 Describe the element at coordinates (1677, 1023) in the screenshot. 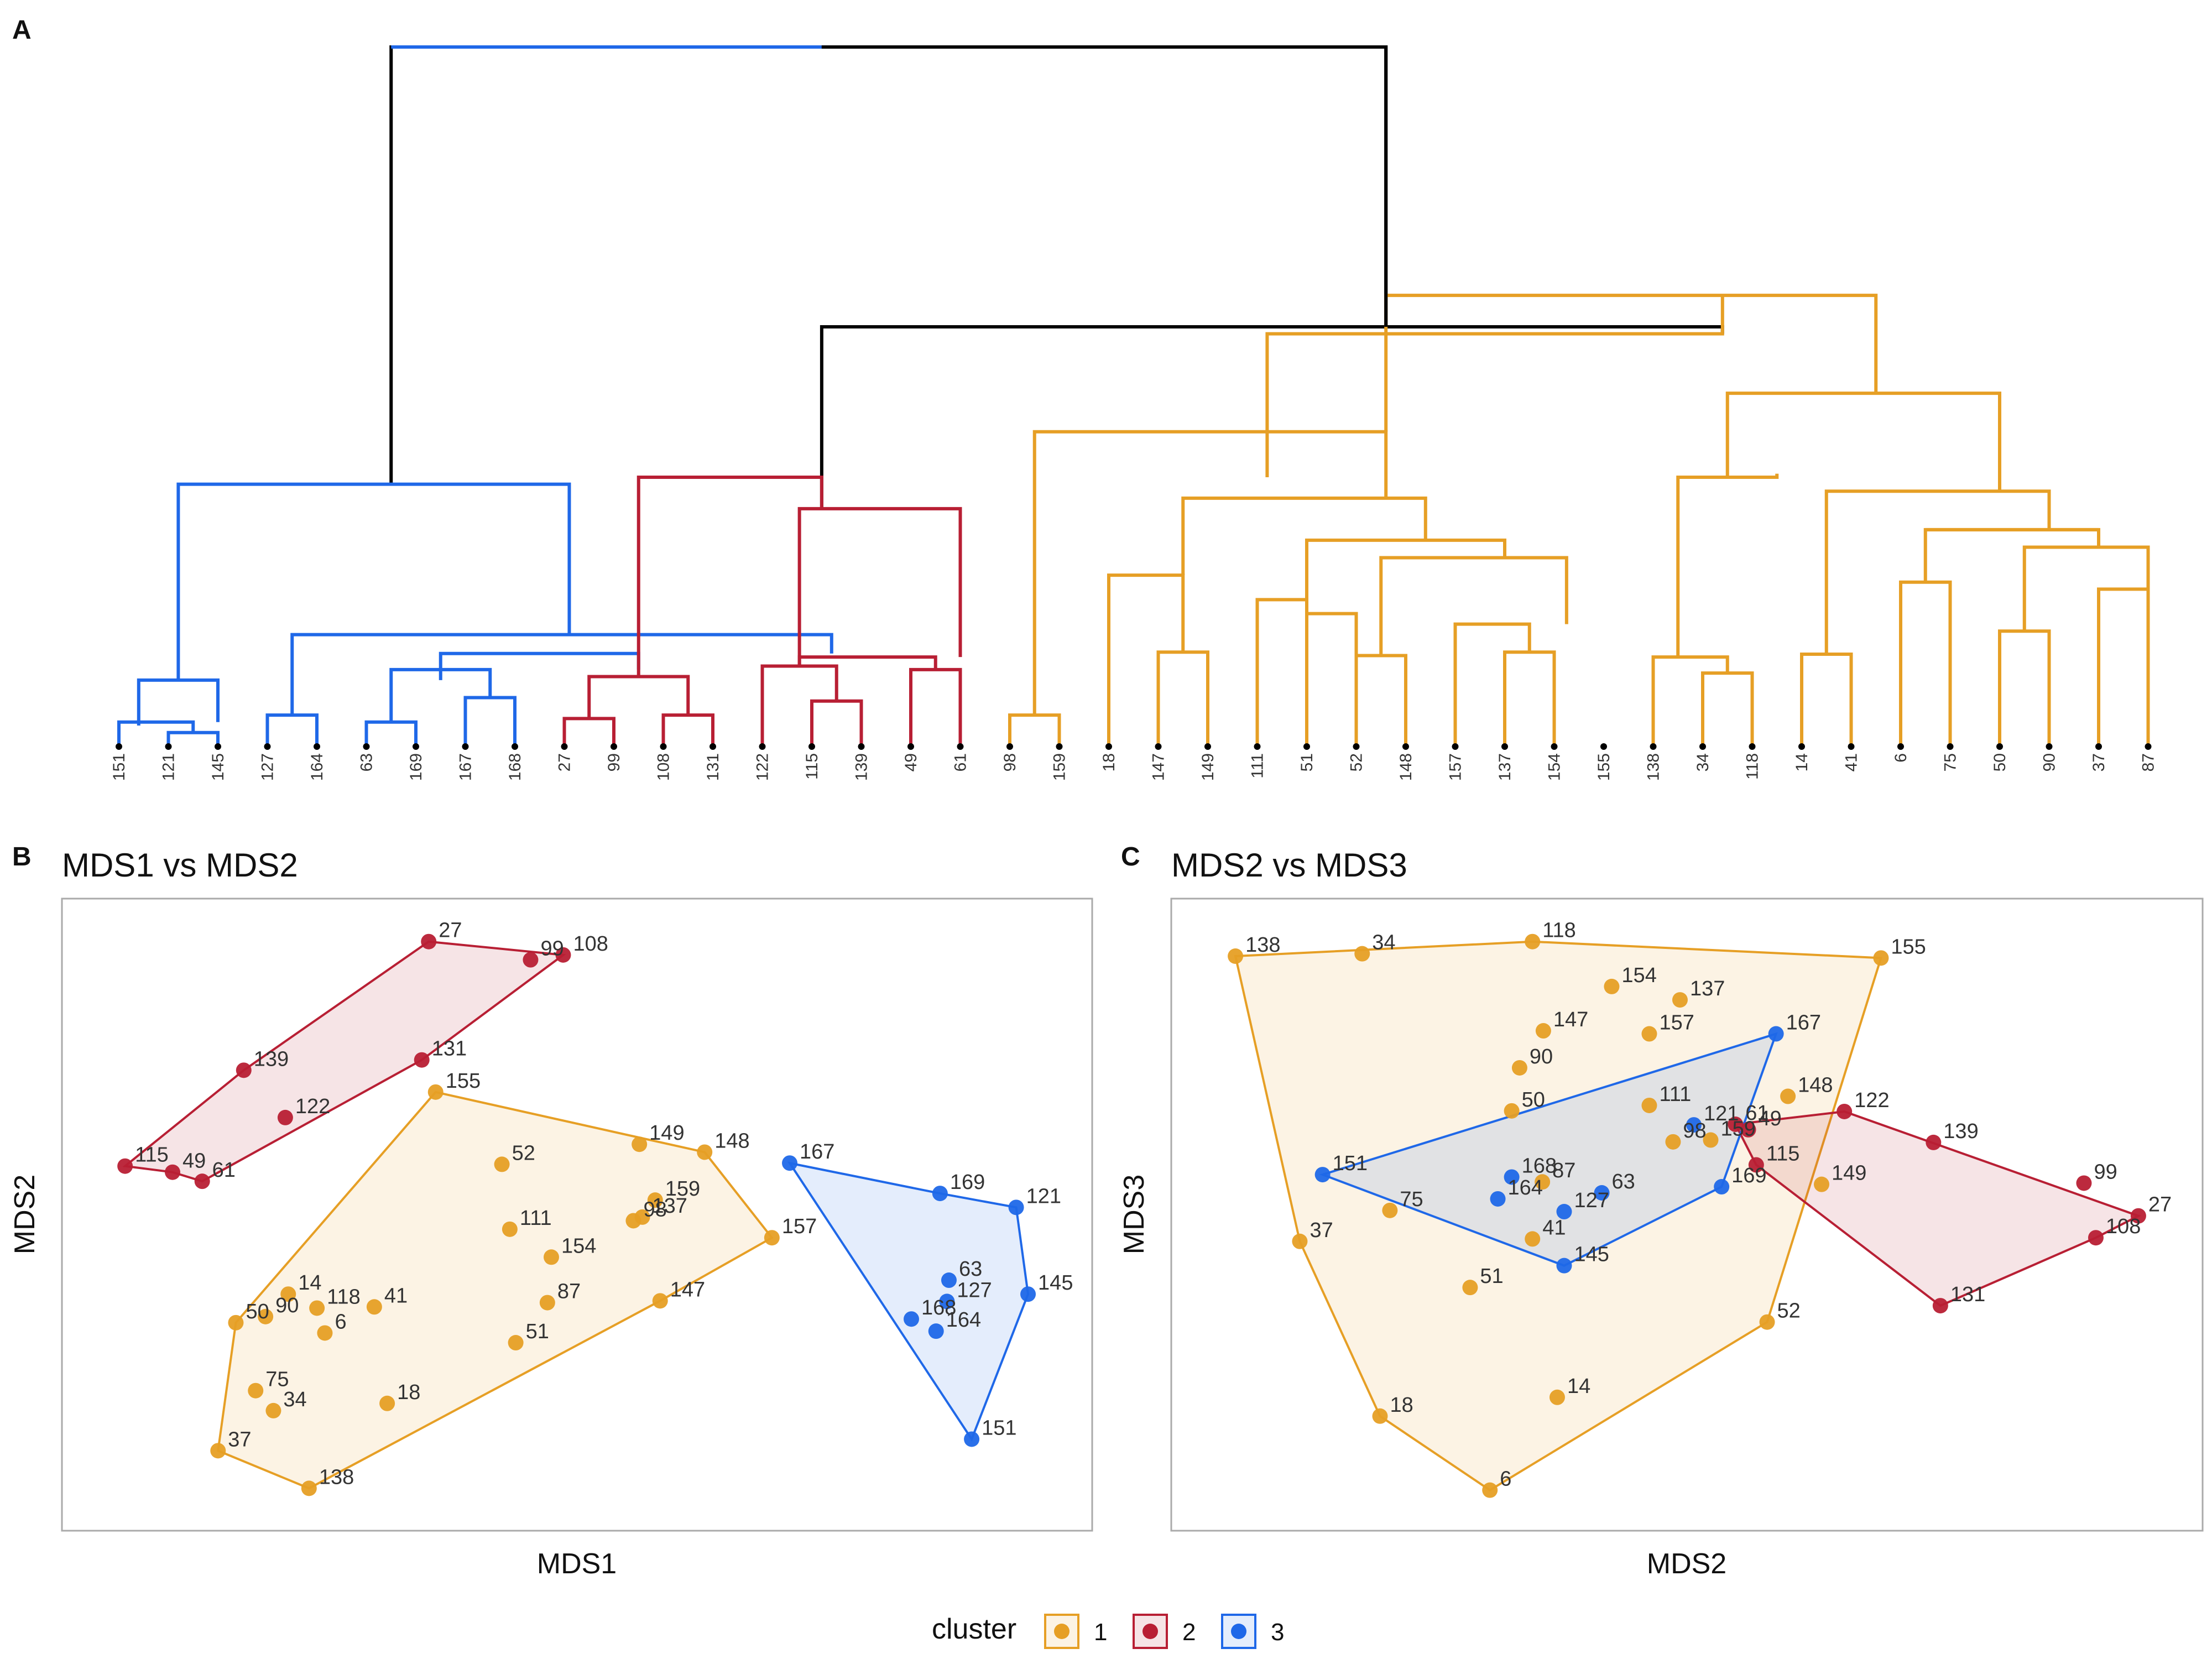

I see `point-label: 157` at that location.